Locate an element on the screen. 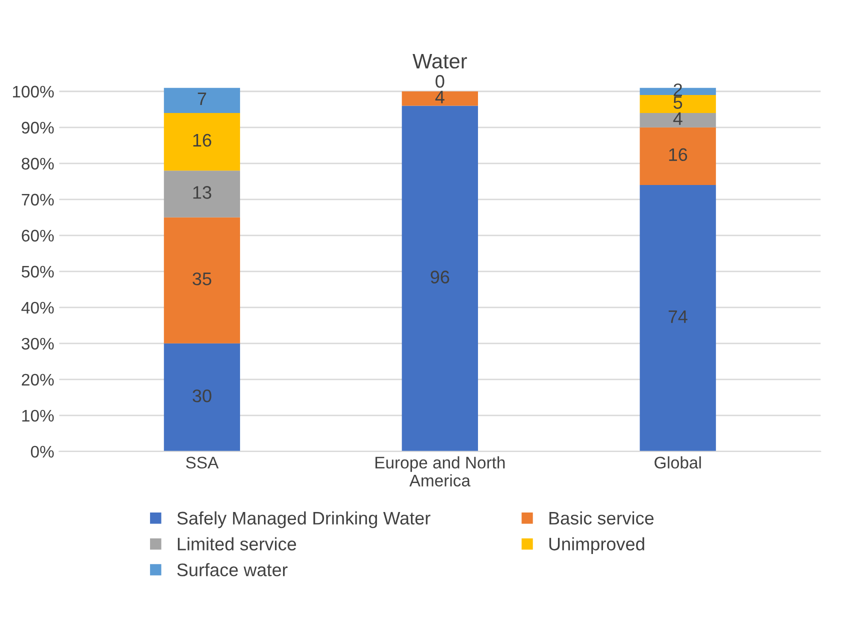  data-label: 0 is located at coordinates (440, 81).